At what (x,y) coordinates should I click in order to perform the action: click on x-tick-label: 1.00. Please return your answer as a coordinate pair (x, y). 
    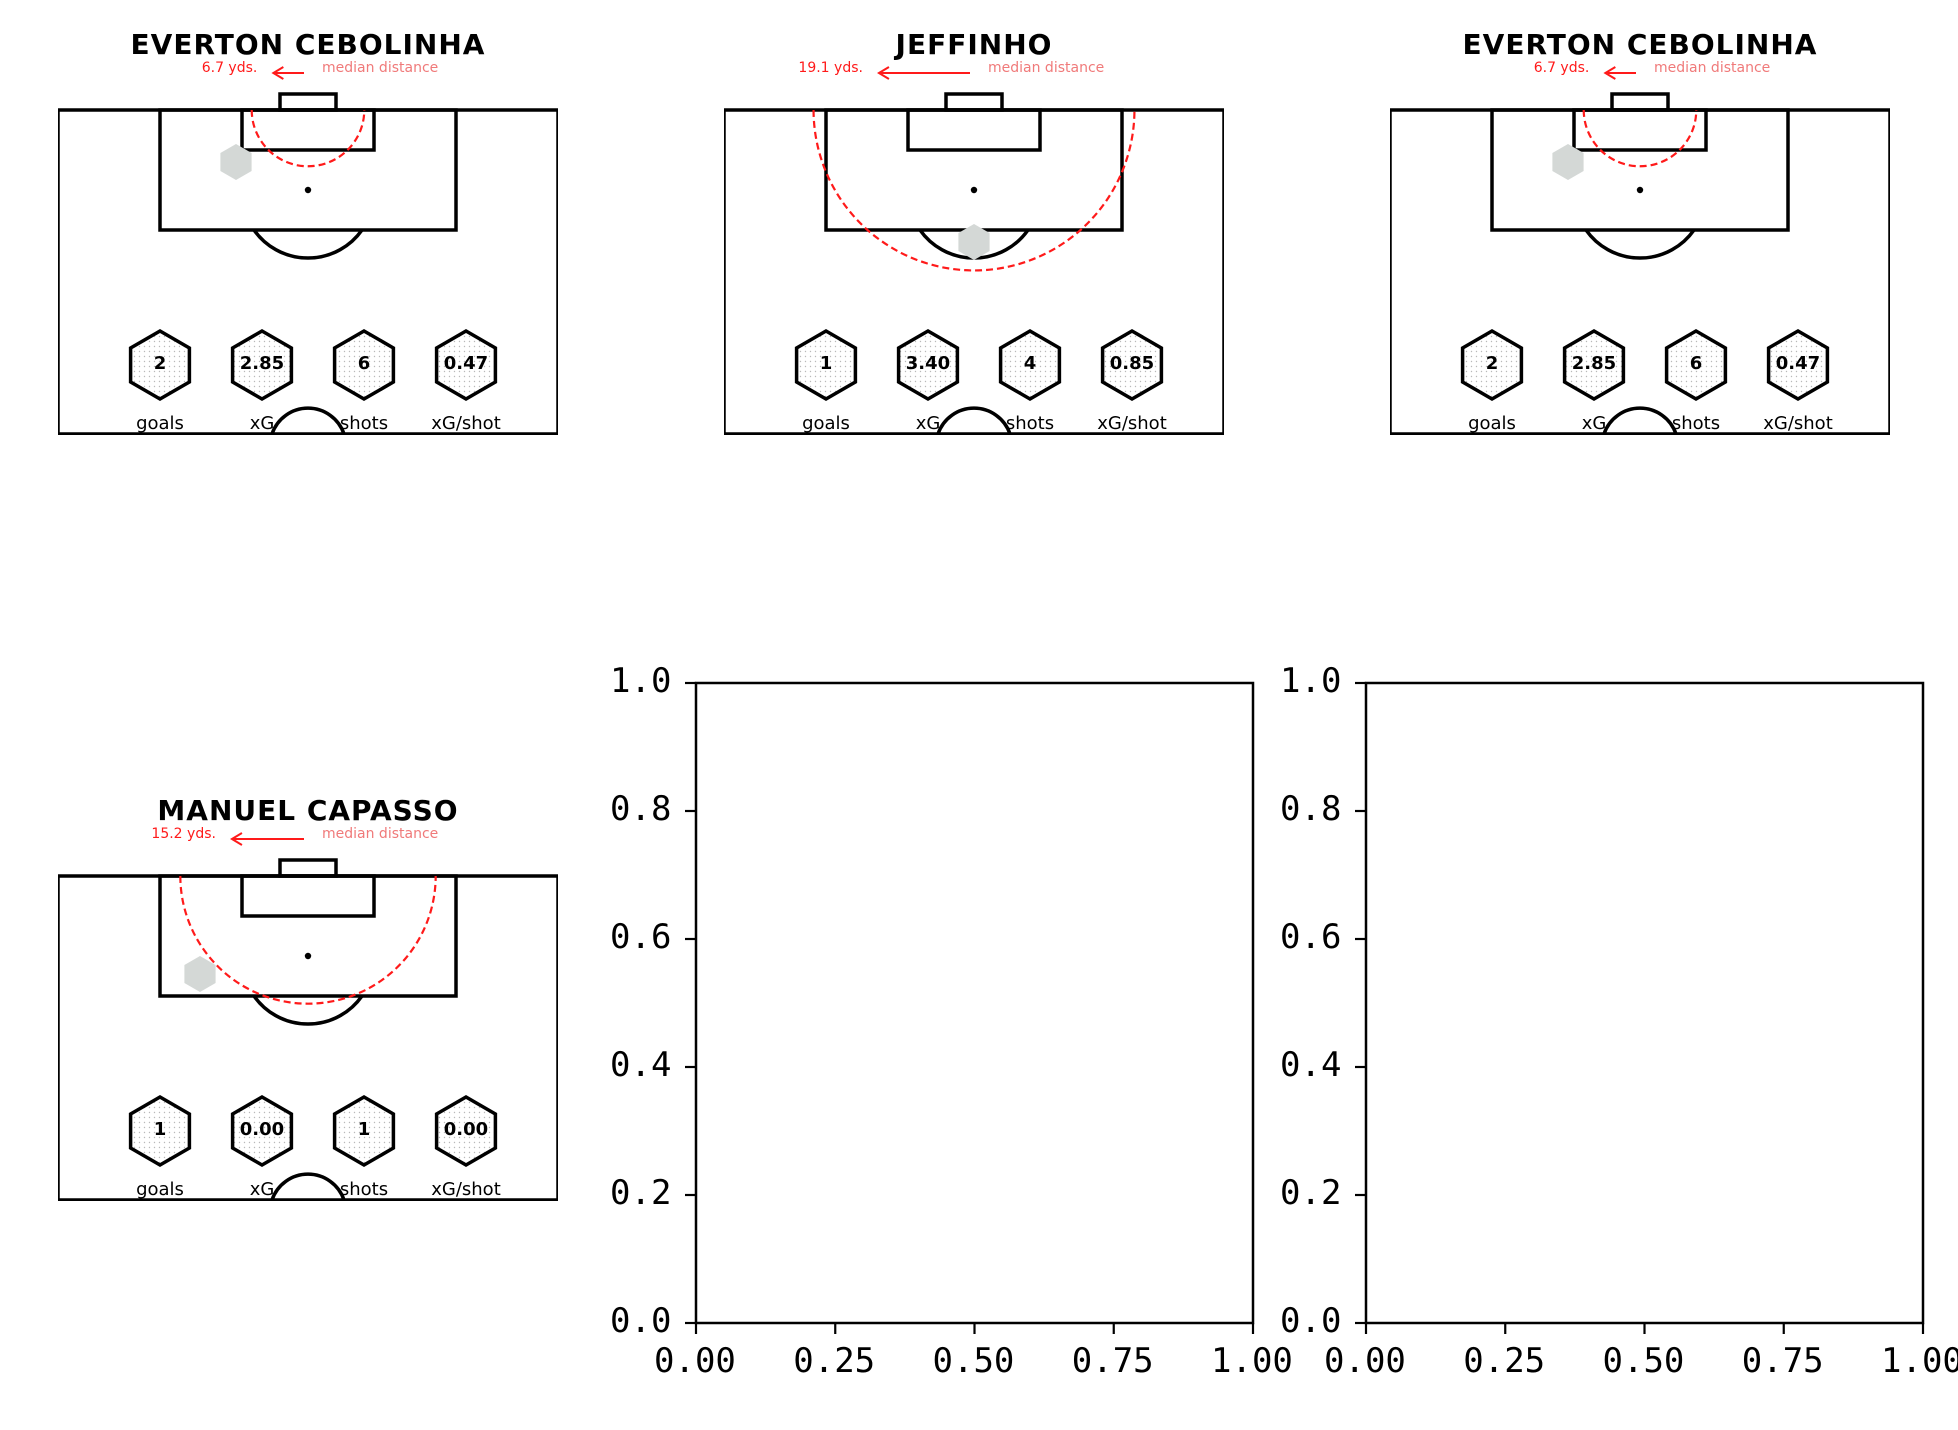
    Looking at the image, I should click on (1252, 1361).